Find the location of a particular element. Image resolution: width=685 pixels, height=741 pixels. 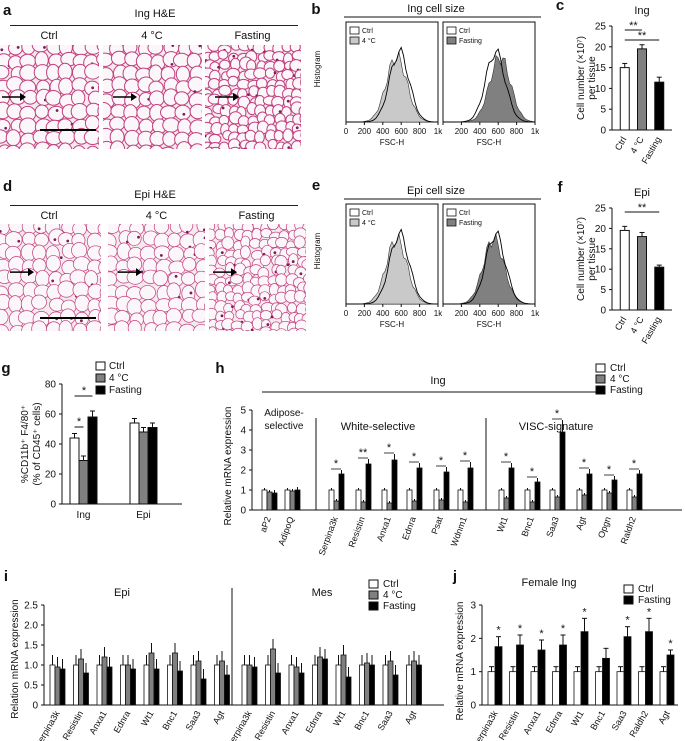

x-tick-label: 200 is located at coordinates (365, 131).